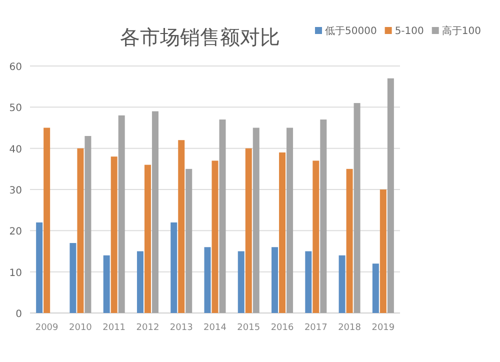 The image size is (500, 362). Describe the element at coordinates (80, 328) in the screenshot. I see `x-tick-label: 2010` at that location.